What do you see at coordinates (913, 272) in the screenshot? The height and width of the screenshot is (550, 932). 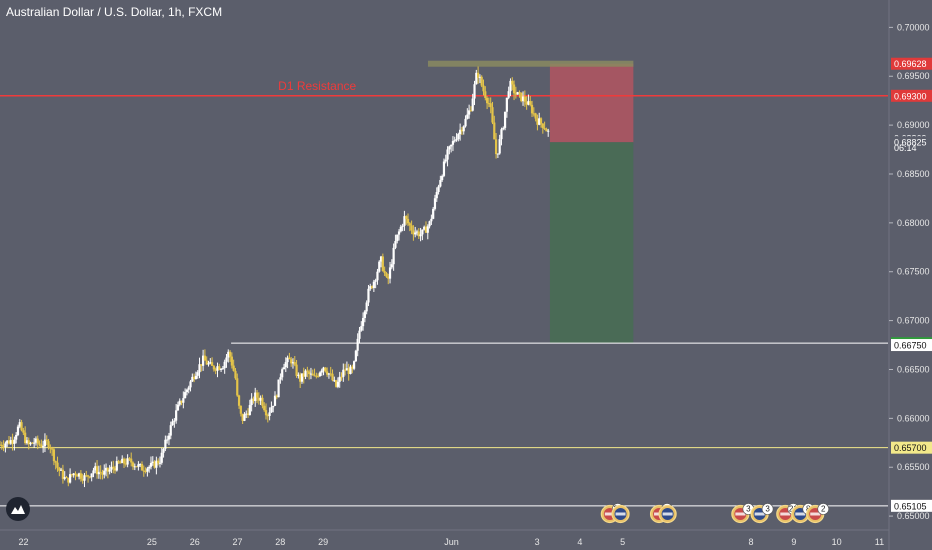 I see `y-tick-label: 0.67500` at bounding box center [913, 272].